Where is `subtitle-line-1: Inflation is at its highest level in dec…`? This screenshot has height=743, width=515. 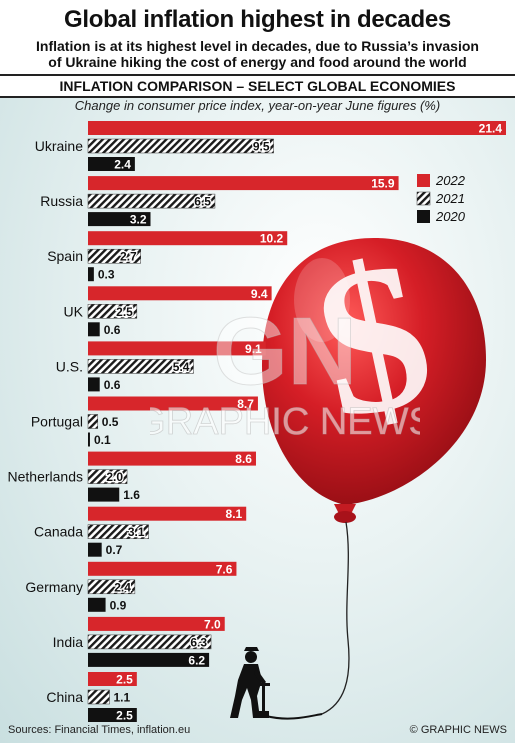 subtitle-line-1: Inflation is at its highest level in dec… is located at coordinates (257, 46).